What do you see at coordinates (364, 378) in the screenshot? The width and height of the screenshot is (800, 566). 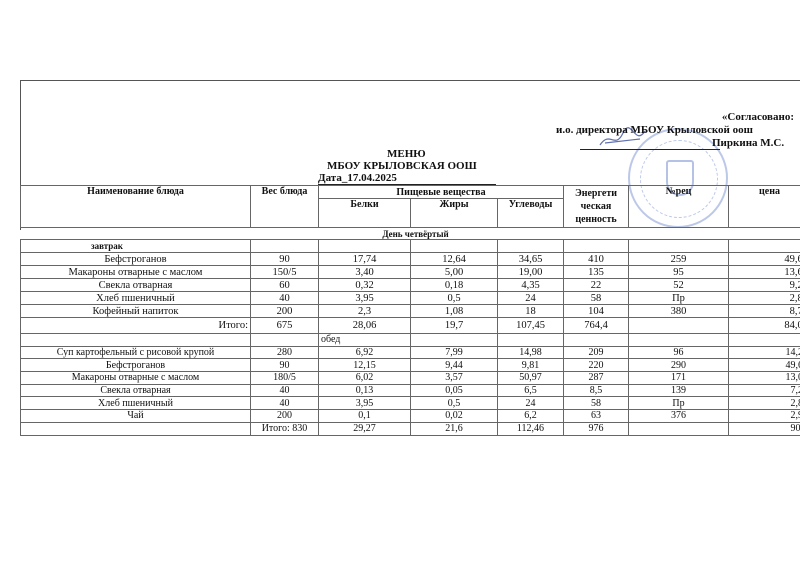 I see `cell: 6,02` at bounding box center [364, 378].